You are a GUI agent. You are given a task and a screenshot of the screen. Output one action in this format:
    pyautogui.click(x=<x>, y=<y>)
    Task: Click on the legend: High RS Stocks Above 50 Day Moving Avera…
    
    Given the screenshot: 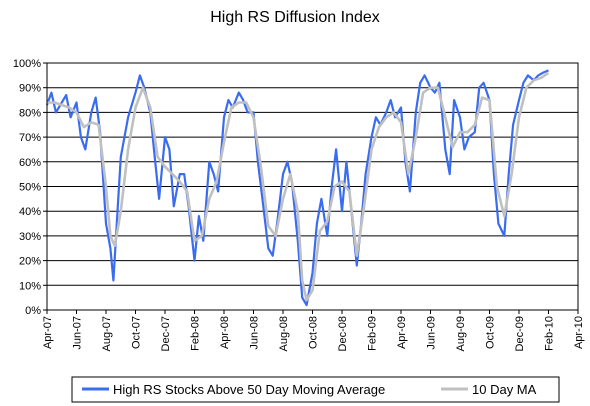 What is the action you would take?
    pyautogui.click(x=315, y=389)
    